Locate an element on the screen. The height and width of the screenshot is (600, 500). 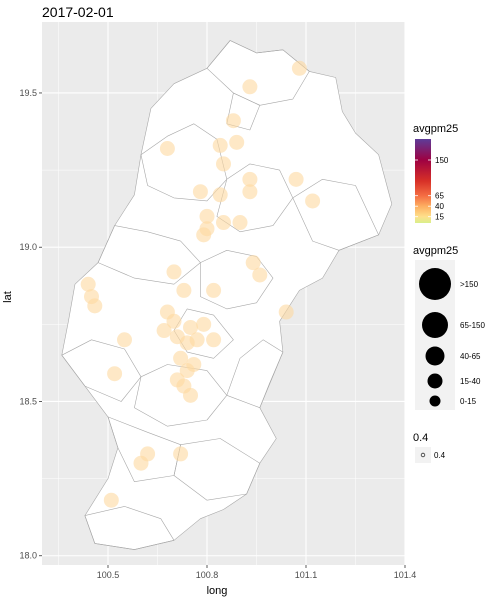
size-key-label: 0-15 is located at coordinates (468, 401).